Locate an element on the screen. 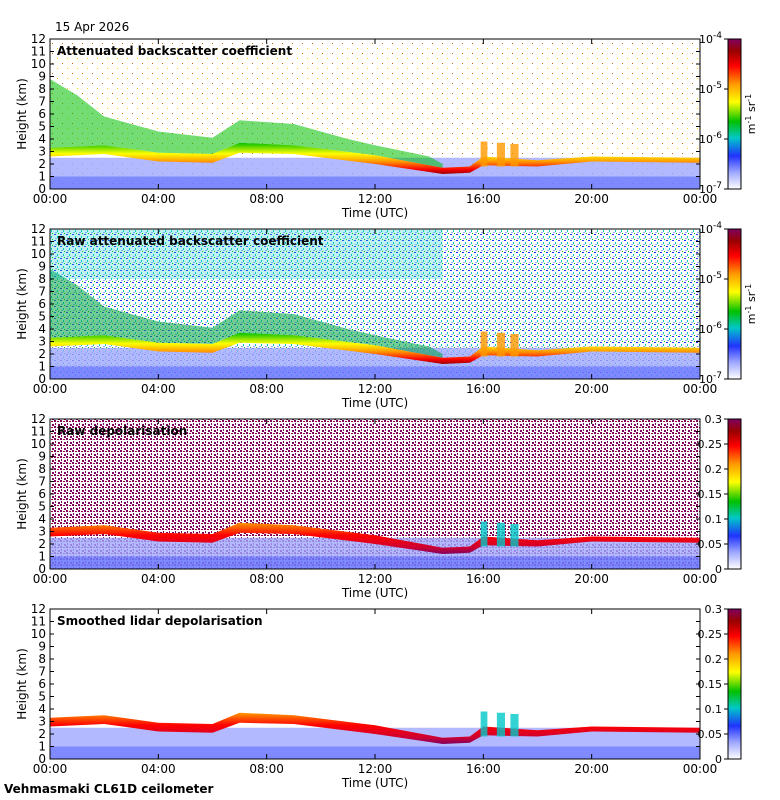 This screenshot has width=780, height=800. date-label: 15 Apr 2026 is located at coordinates (92, 27).